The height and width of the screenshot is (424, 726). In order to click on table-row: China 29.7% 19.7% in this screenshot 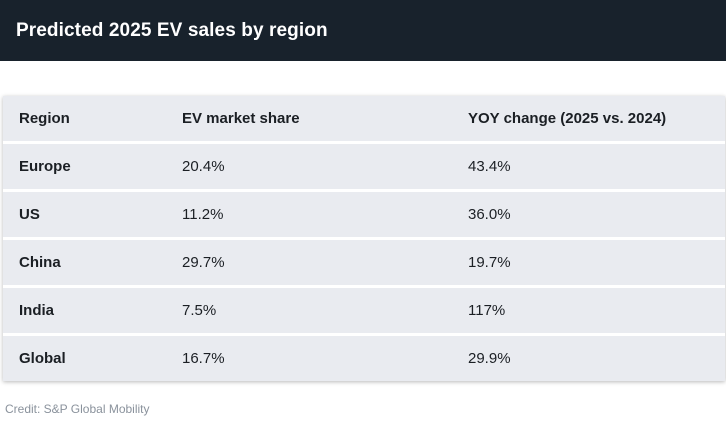, I will do `click(364, 262)`.